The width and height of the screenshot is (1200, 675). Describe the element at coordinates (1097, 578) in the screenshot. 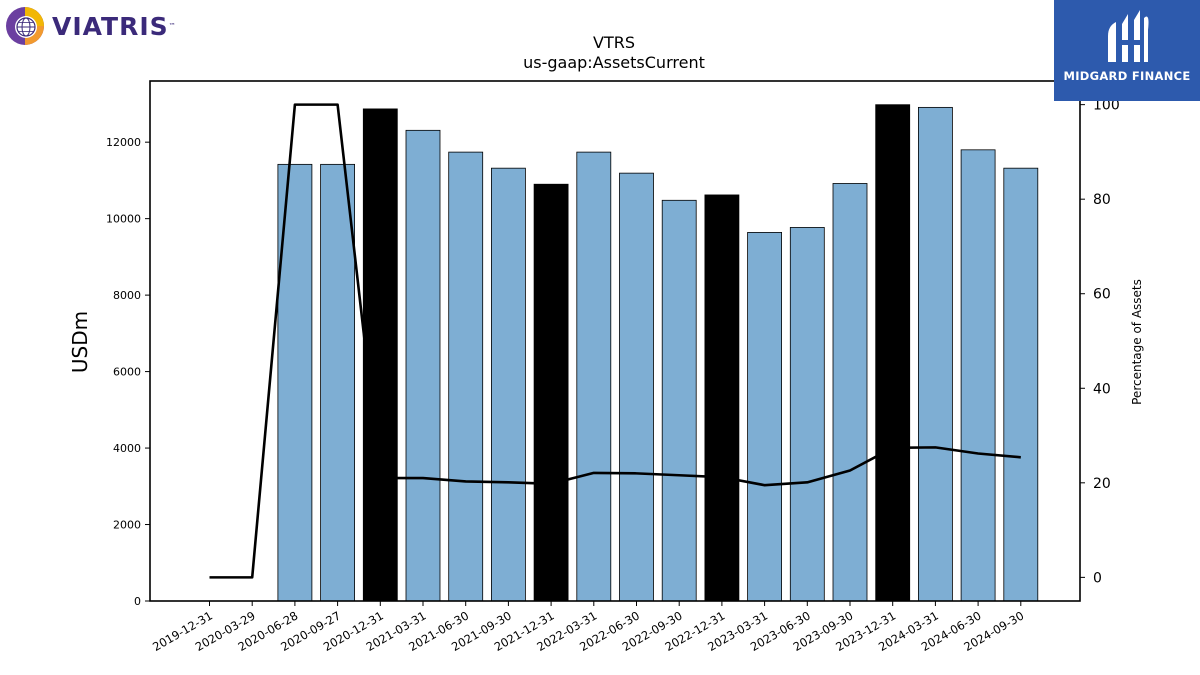

I see `y2-tick-label: 0` at that location.